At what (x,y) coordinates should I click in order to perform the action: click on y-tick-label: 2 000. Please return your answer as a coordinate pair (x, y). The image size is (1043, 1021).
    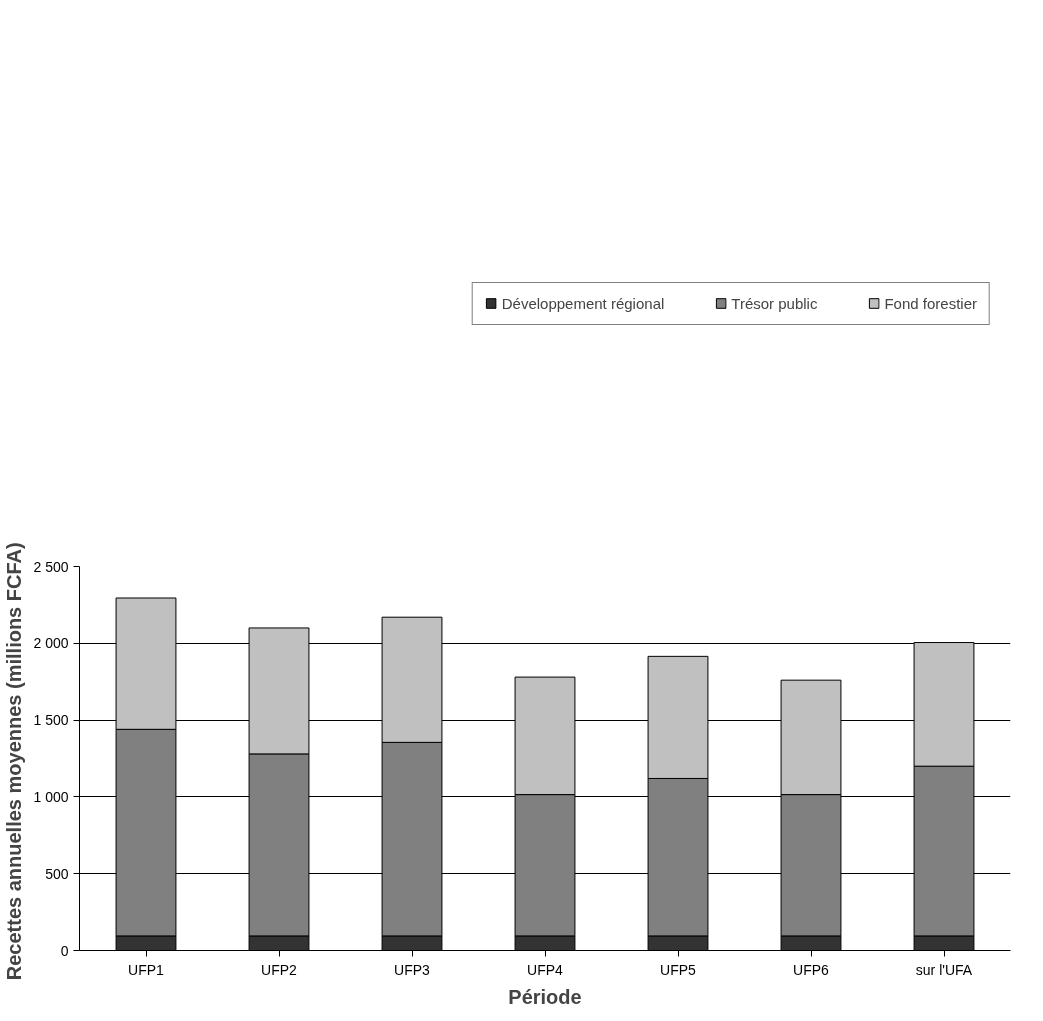
    Looking at the image, I should click on (51, 643).